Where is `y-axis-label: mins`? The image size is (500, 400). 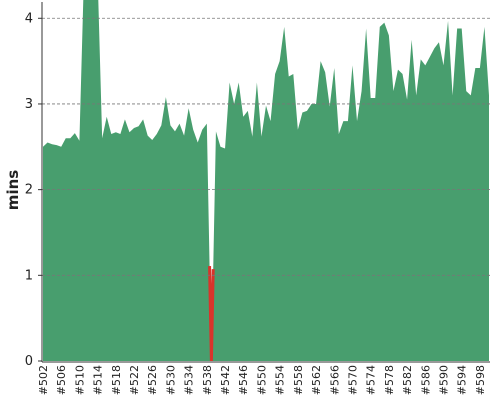 y-axis-label: mins is located at coordinates (13, 190).